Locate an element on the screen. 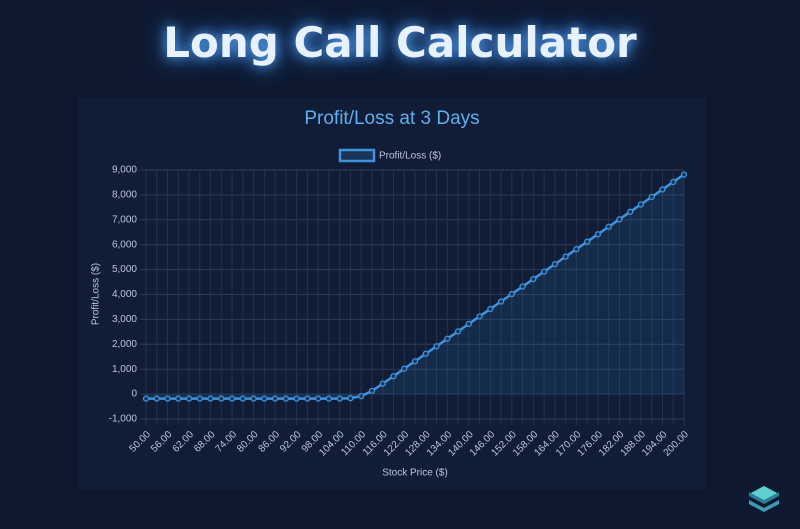 This screenshot has width=800, height=529. y-tick-label: 4,000 is located at coordinates (124, 294).